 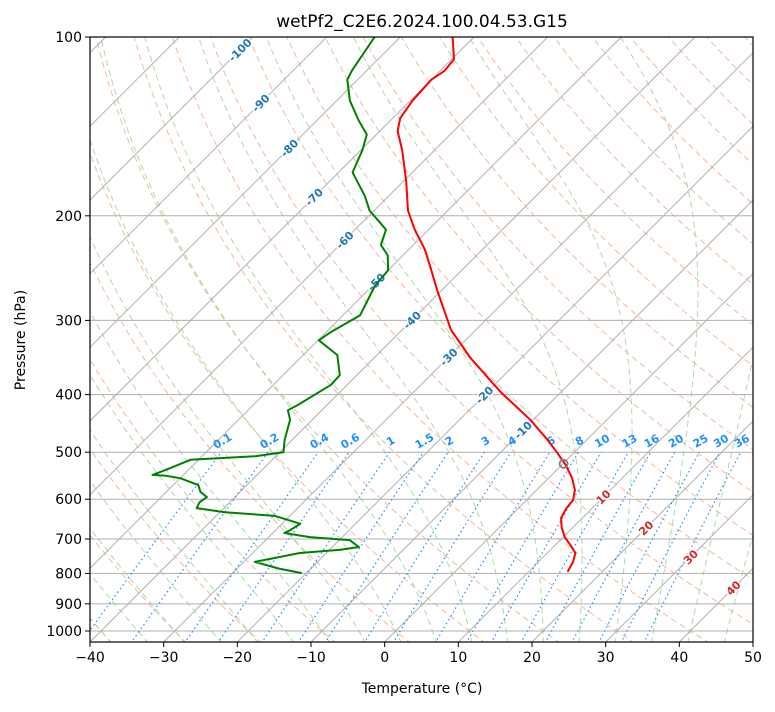 What do you see at coordinates (311, 658) in the screenshot?
I see `x-tick-label: −10` at bounding box center [311, 658].